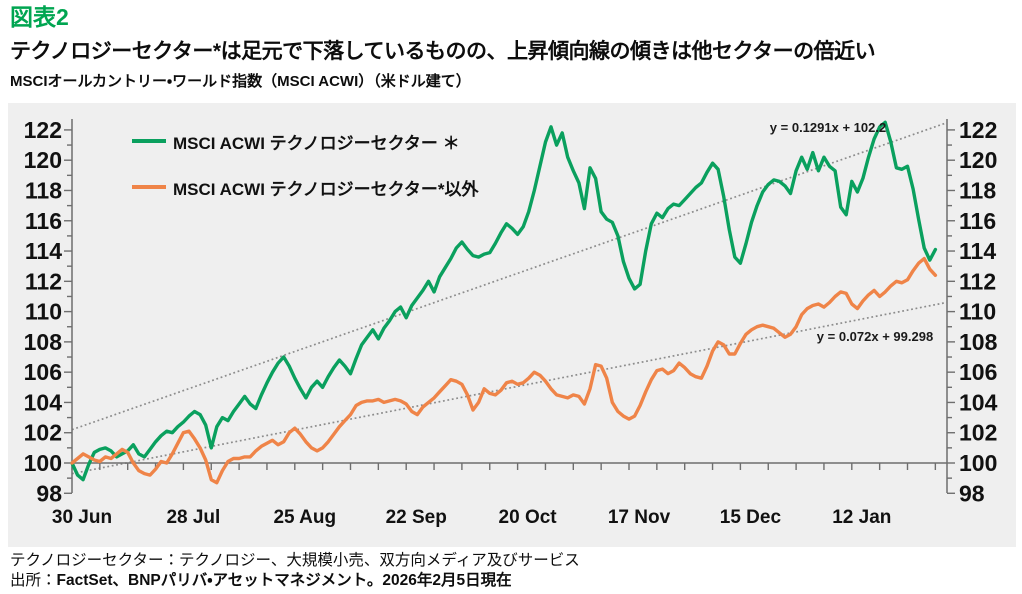  Describe the element at coordinates (977, 221) in the screenshot. I see `y-axis-tick-label-right: 116` at that location.